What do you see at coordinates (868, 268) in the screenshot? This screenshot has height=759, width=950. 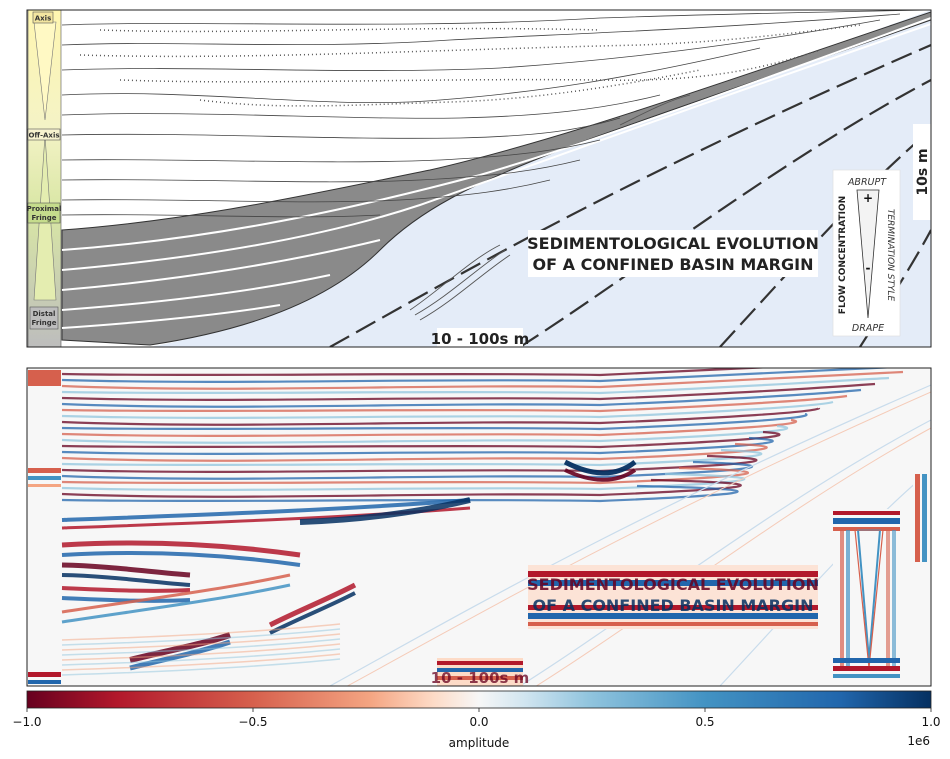 I see `legend-minus-sign: -` at bounding box center [868, 268].